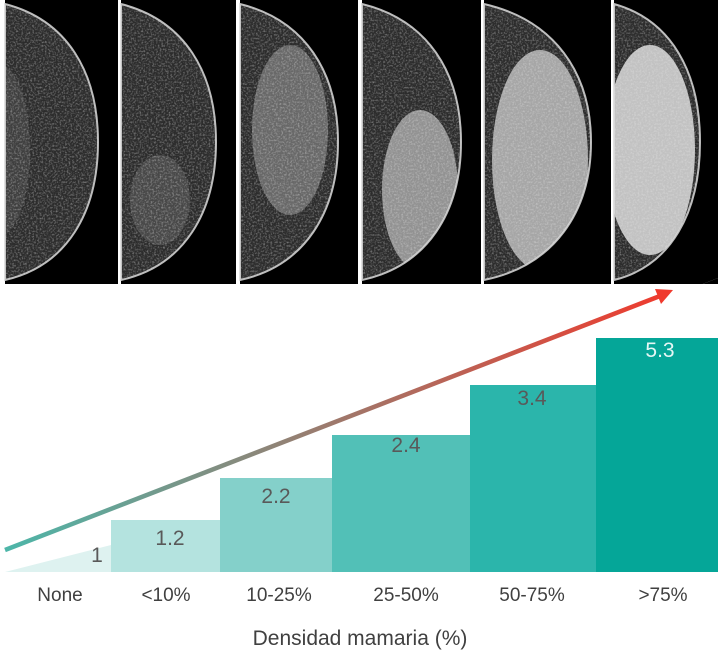 The width and height of the screenshot is (718, 655). What do you see at coordinates (659, 350) in the screenshot?
I see `value-label: 5.3` at bounding box center [659, 350].